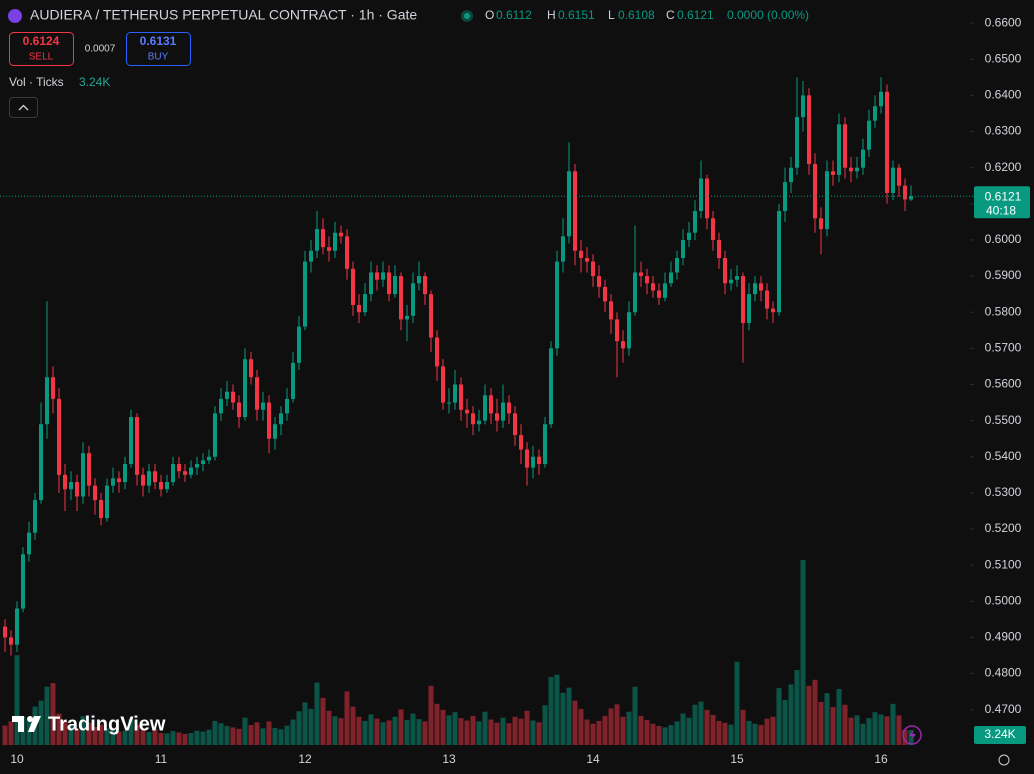 The width and height of the screenshot is (1034, 774). Describe the element at coordinates (467, 16) in the screenshot. I see `status-dot` at that location.